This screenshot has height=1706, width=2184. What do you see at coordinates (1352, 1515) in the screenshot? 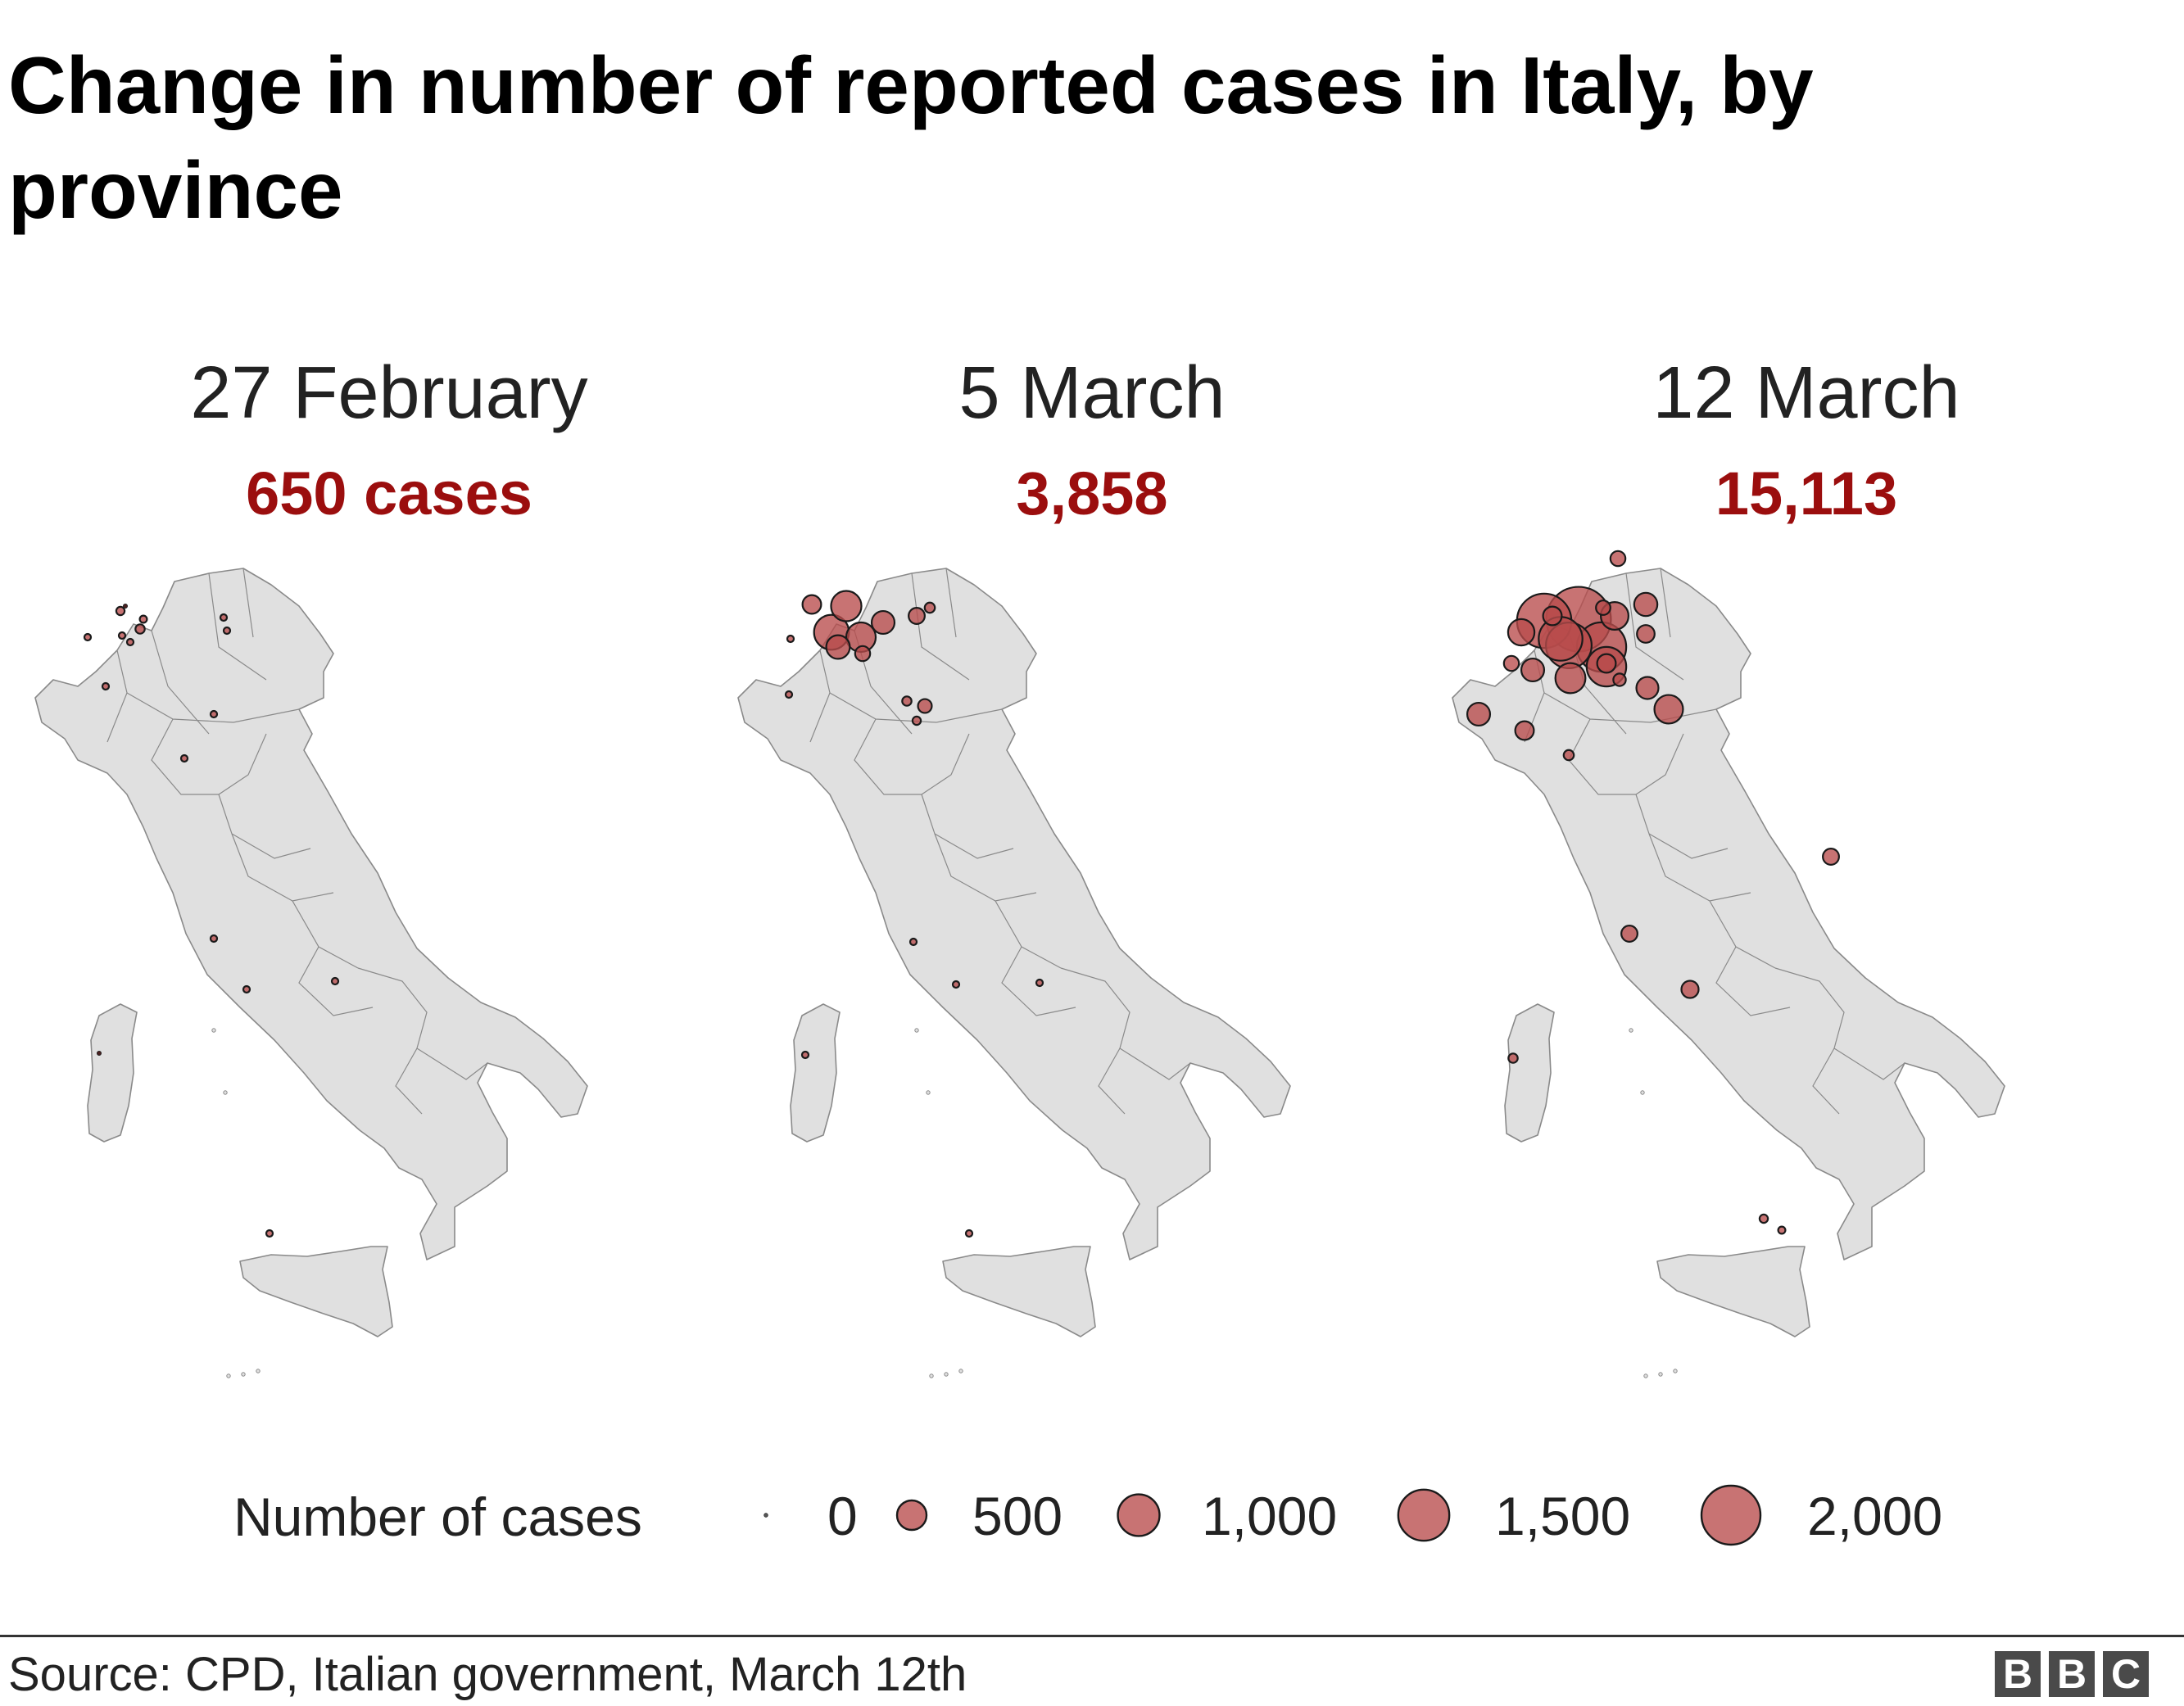
I see `legend-symbols: 0 500 1,000 1,500 2,000` at bounding box center [1352, 1515].